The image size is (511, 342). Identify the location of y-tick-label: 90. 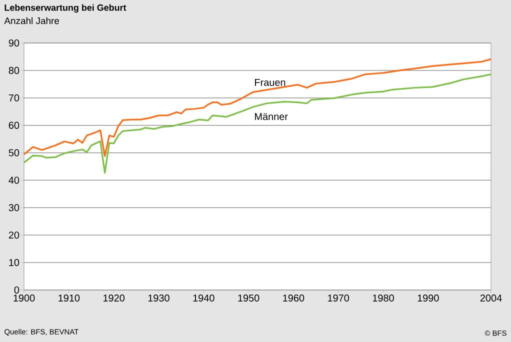
(14, 43).